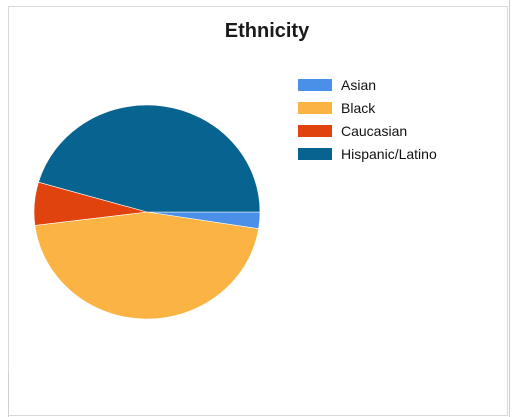  I want to click on legend-swatch-hispanic-latino, so click(315, 153).